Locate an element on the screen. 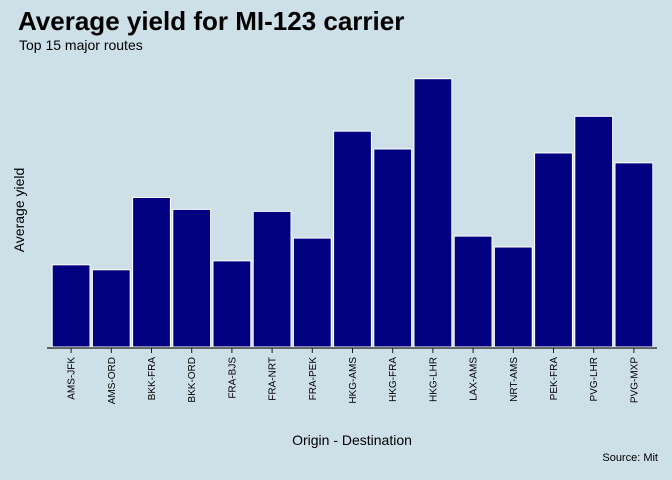 The width and height of the screenshot is (672, 480). bar-nrt-ams is located at coordinates (513, 297).